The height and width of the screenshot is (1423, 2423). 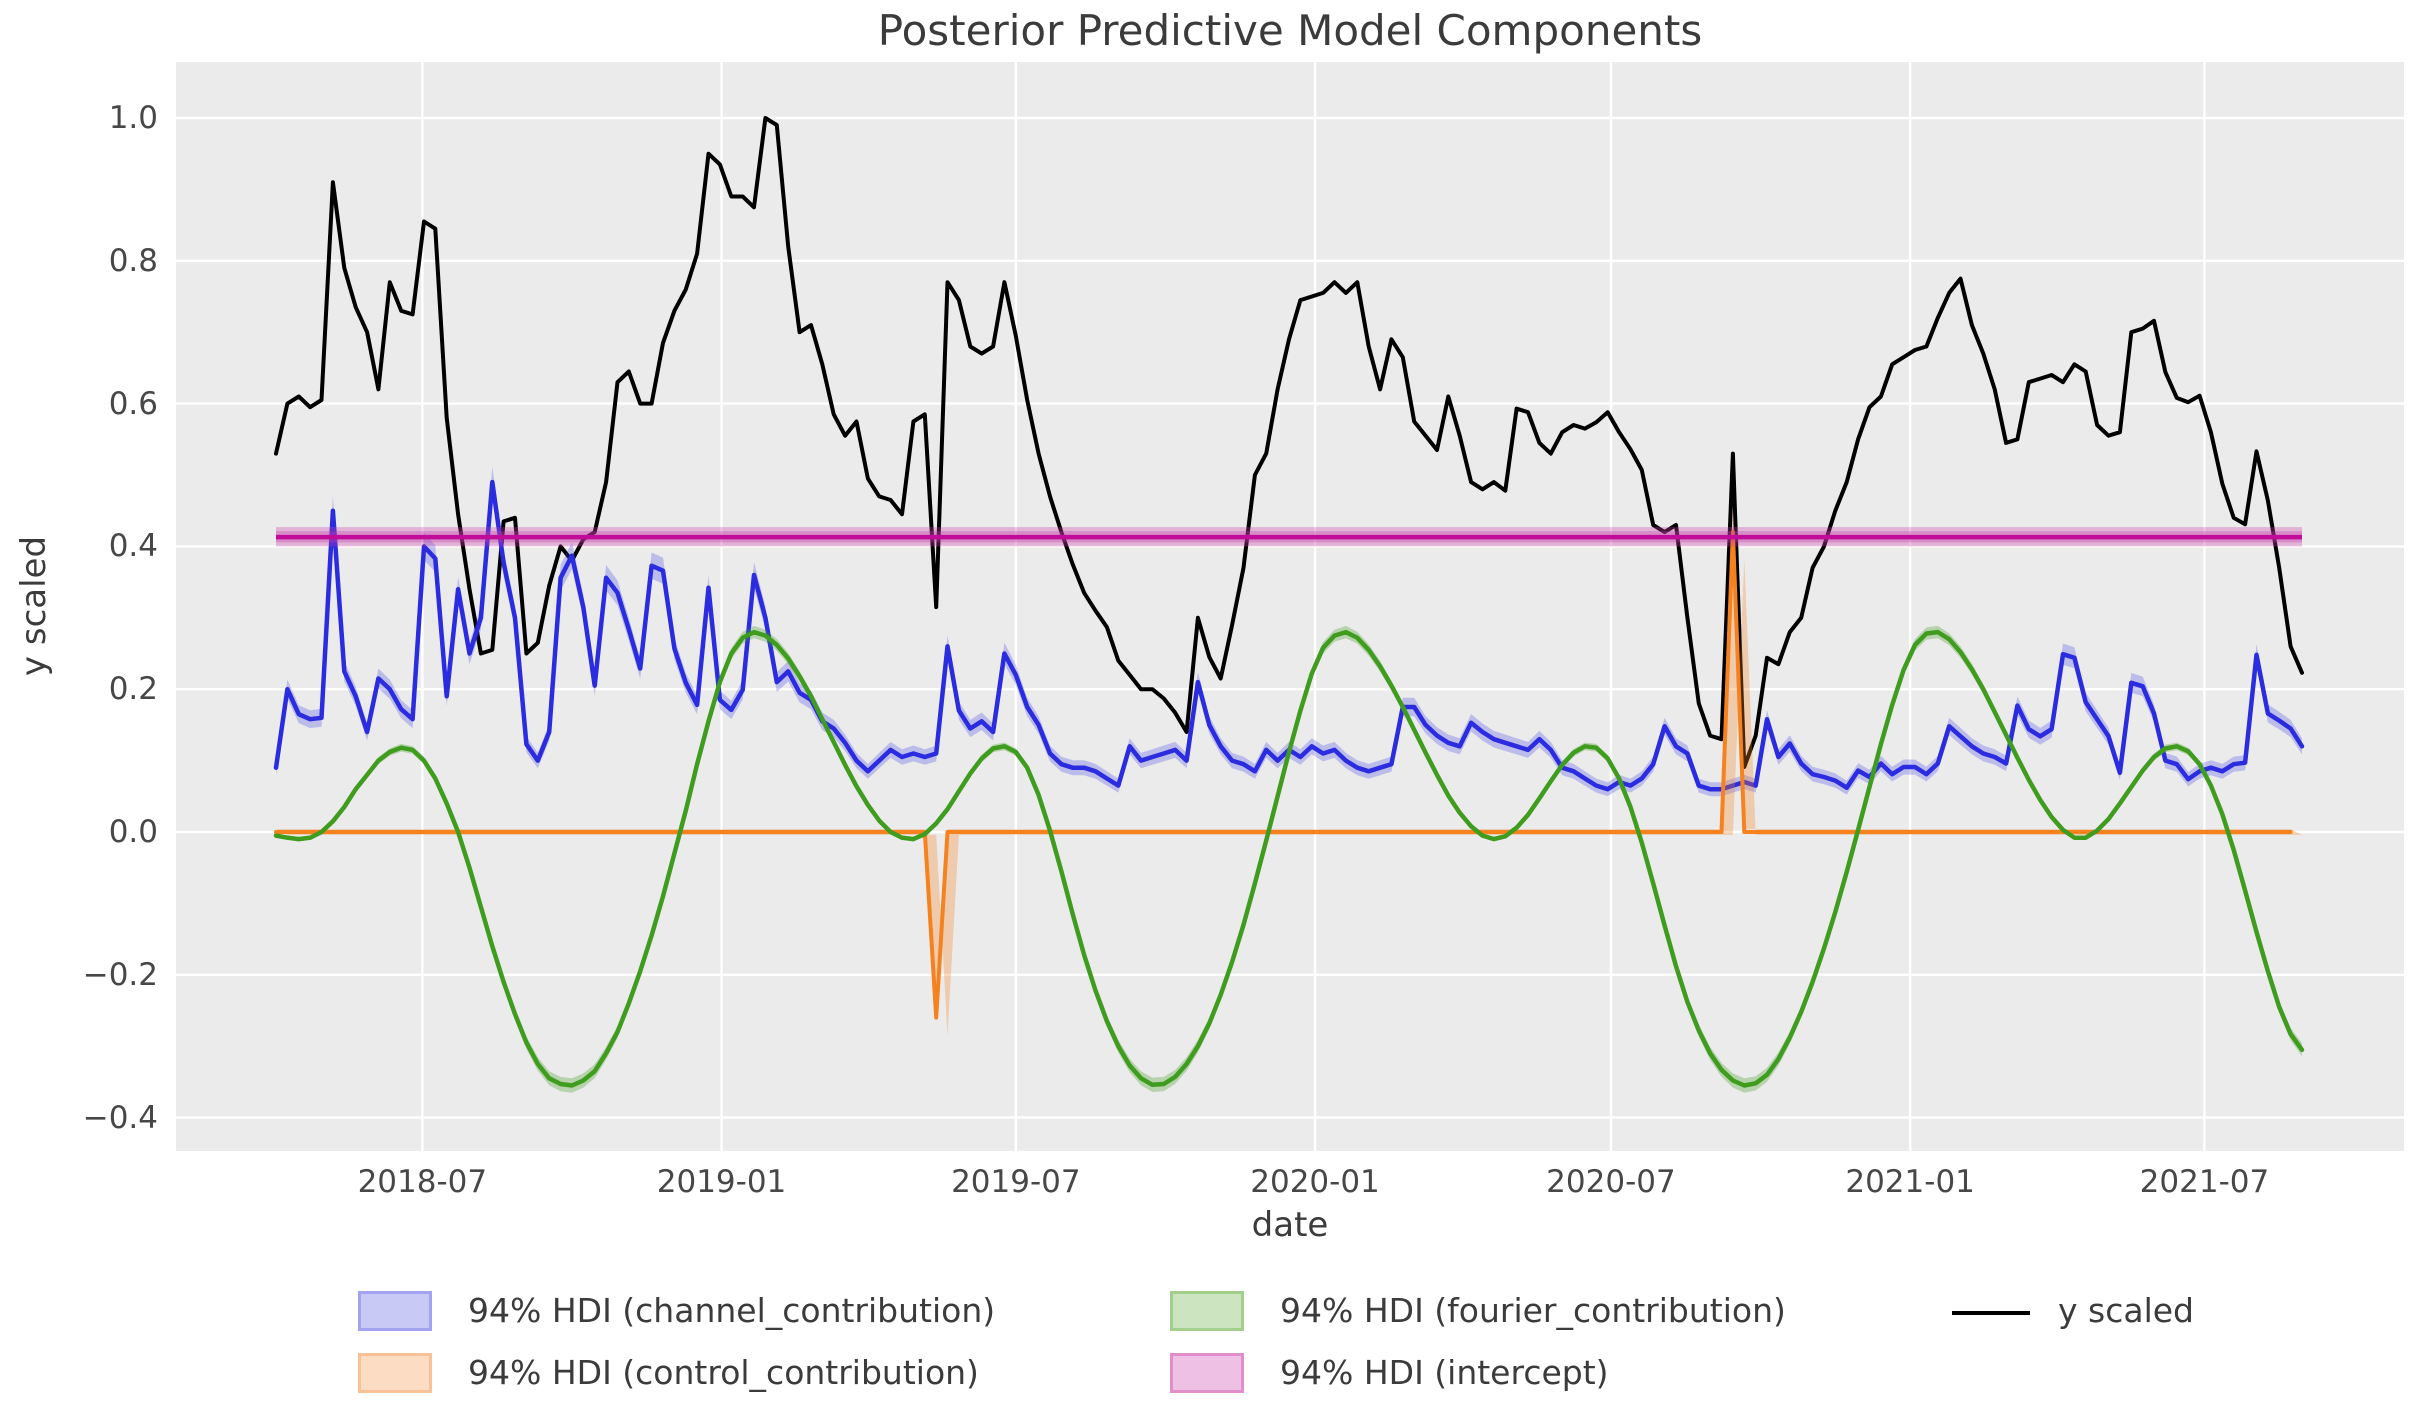 What do you see at coordinates (133, 689) in the screenshot?
I see `y-tick-label: 0.2` at bounding box center [133, 689].